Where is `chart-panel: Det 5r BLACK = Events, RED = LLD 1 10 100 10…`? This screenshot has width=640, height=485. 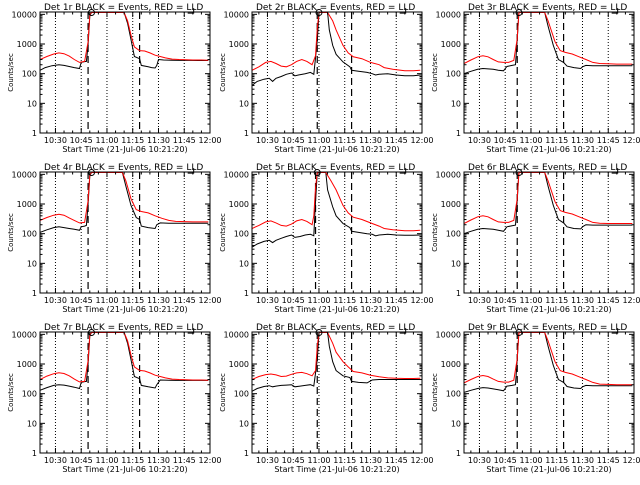 chart-panel: Det 5r BLACK = Events, RED = LLD 1 10 100 10… is located at coordinates (326, 238).